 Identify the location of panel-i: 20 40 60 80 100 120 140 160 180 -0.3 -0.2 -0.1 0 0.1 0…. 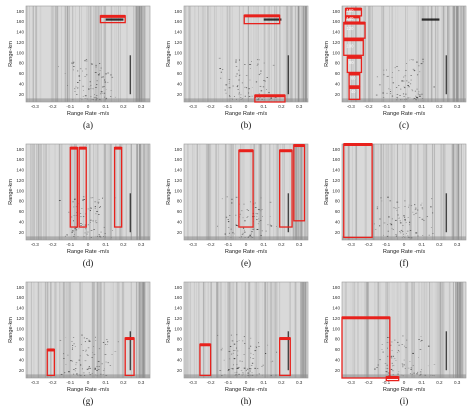
(395, 345).